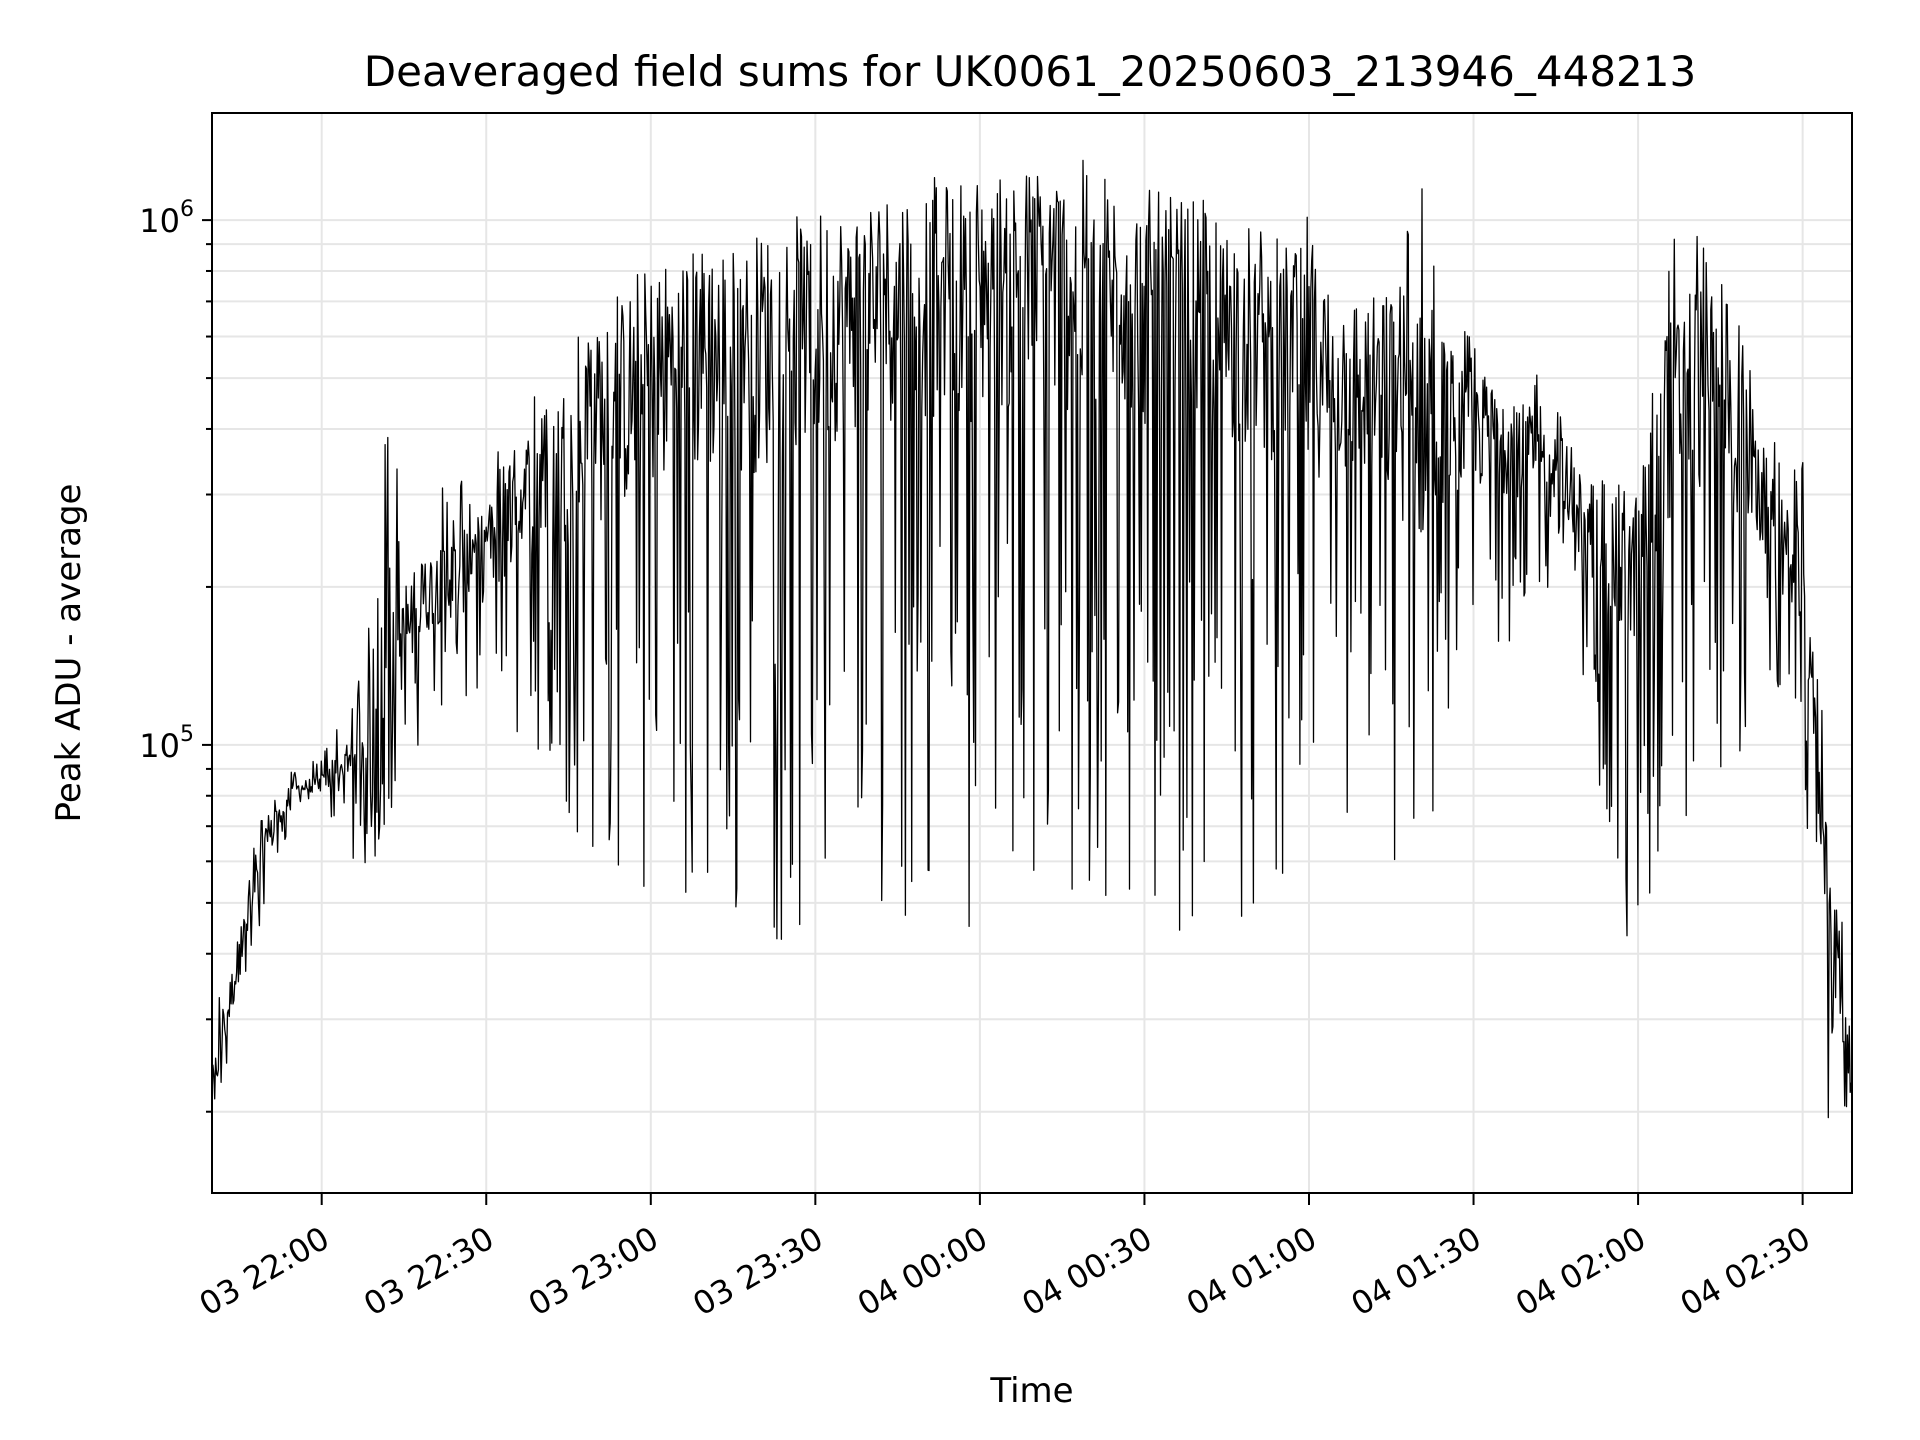 The height and width of the screenshot is (1440, 1920). I want to click on x-tick-label: 04 01:30, so click(1416, 1271).